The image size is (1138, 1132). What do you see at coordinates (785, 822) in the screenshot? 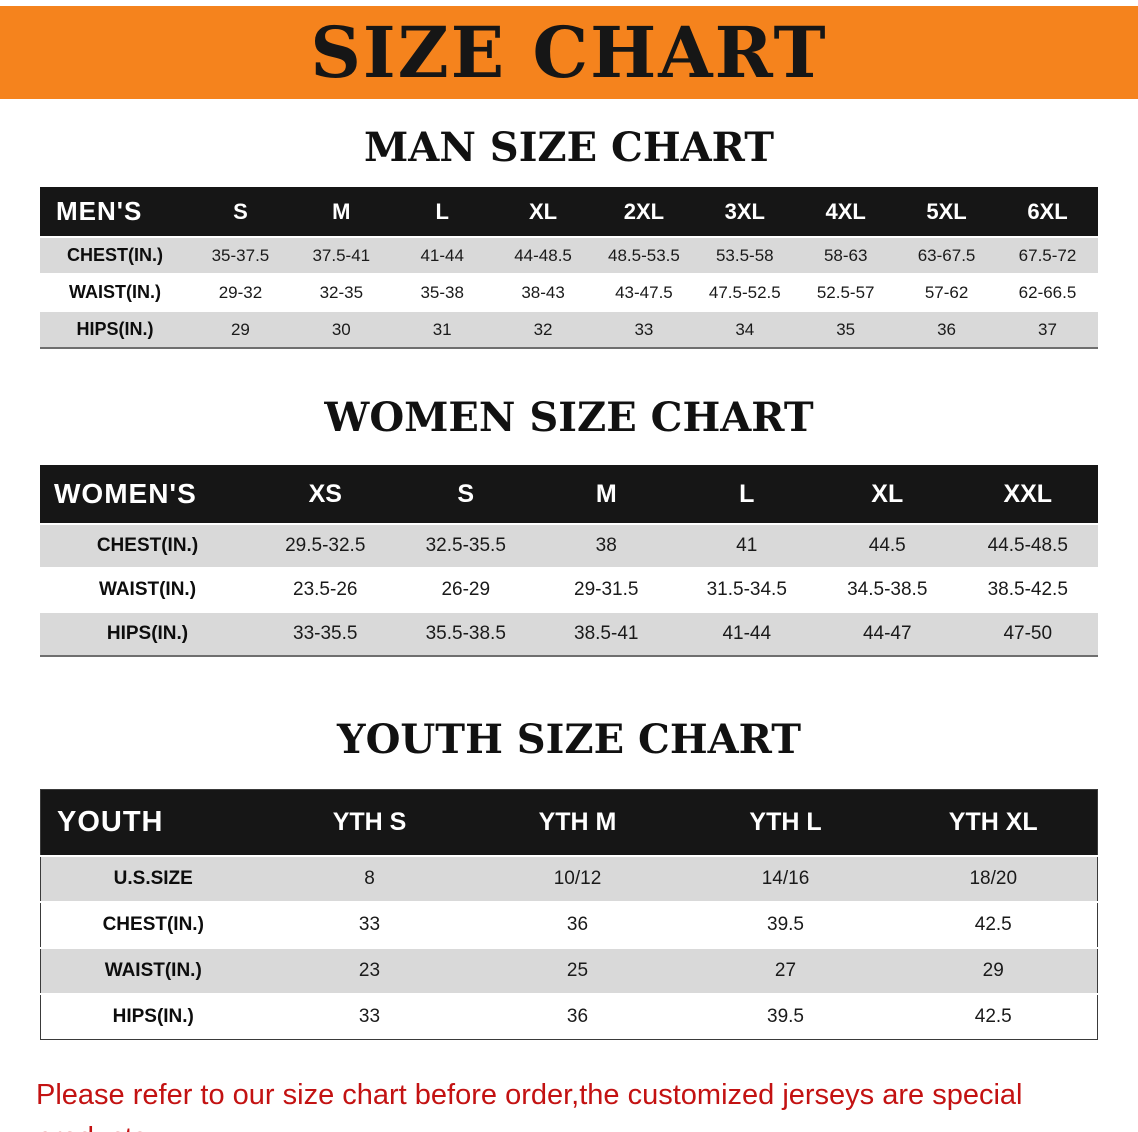
I see `size-column-header: YTH L` at bounding box center [785, 822].